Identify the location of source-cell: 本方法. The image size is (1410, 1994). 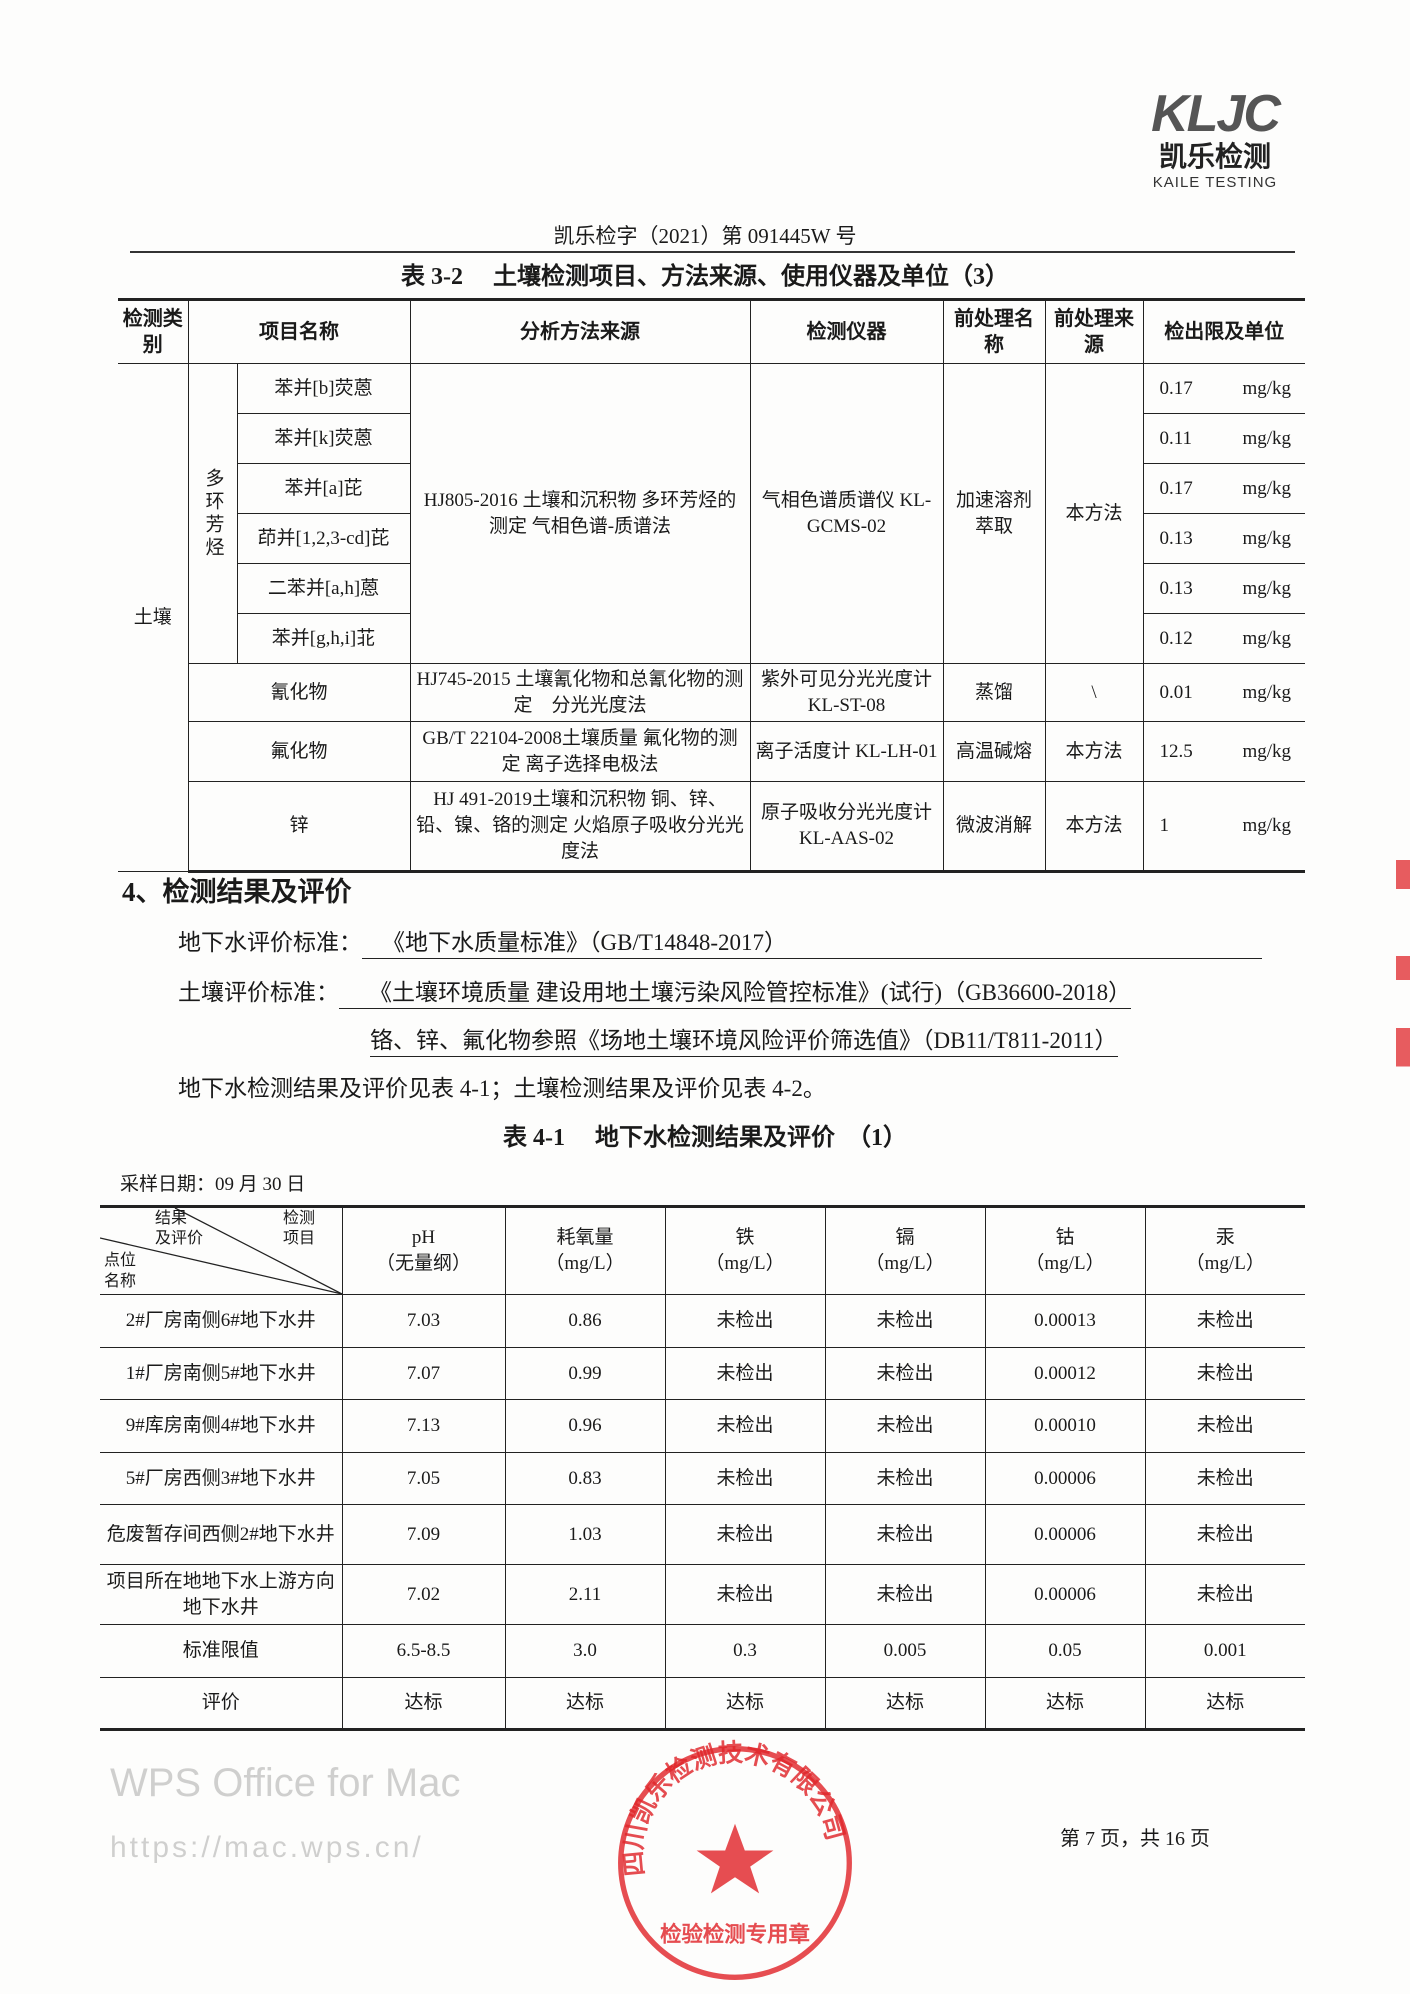
(1094, 827).